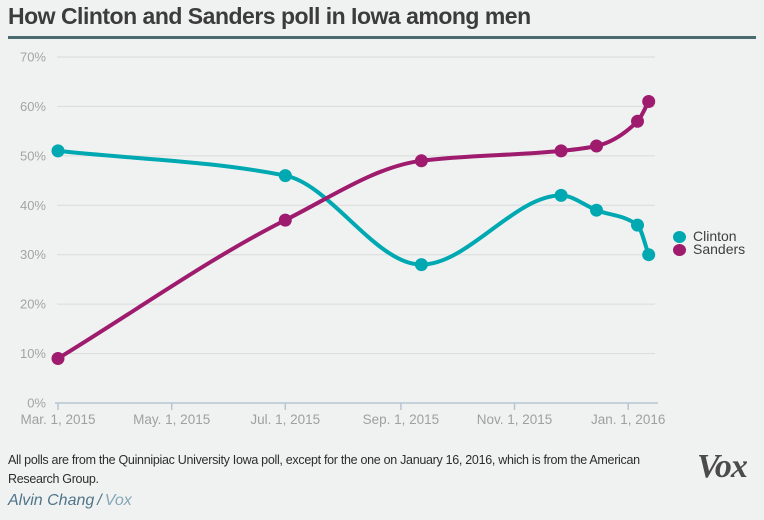 This screenshot has width=764, height=520. What do you see at coordinates (33, 155) in the screenshot?
I see `svg-text: 50%` at bounding box center [33, 155].